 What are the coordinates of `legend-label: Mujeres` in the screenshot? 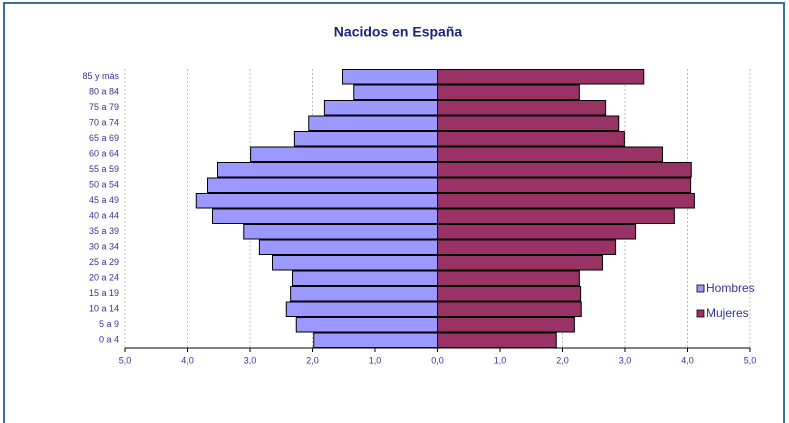 It's located at (727, 313).